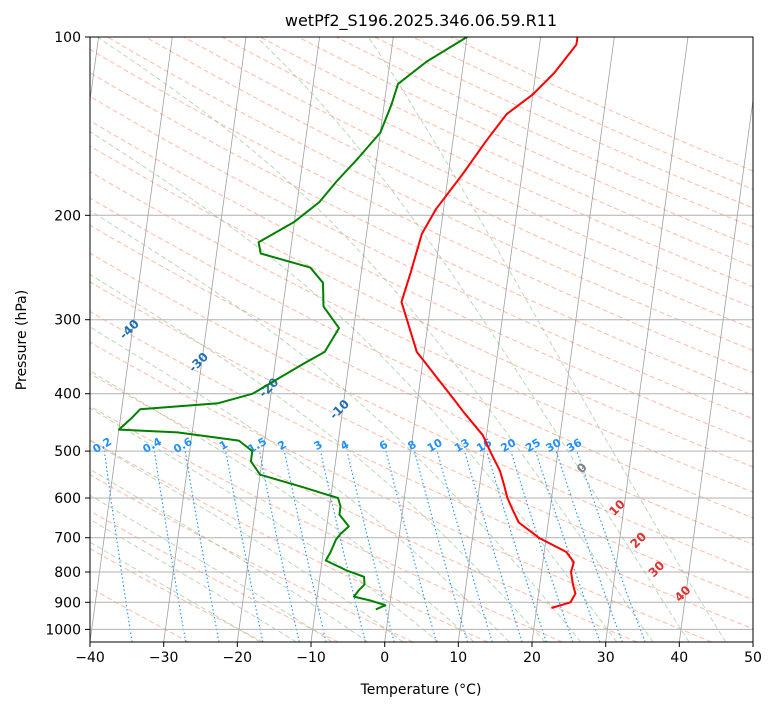 The height and width of the screenshot is (708, 775). What do you see at coordinates (384, 658) in the screenshot?
I see `x-tick-label: 0` at bounding box center [384, 658].